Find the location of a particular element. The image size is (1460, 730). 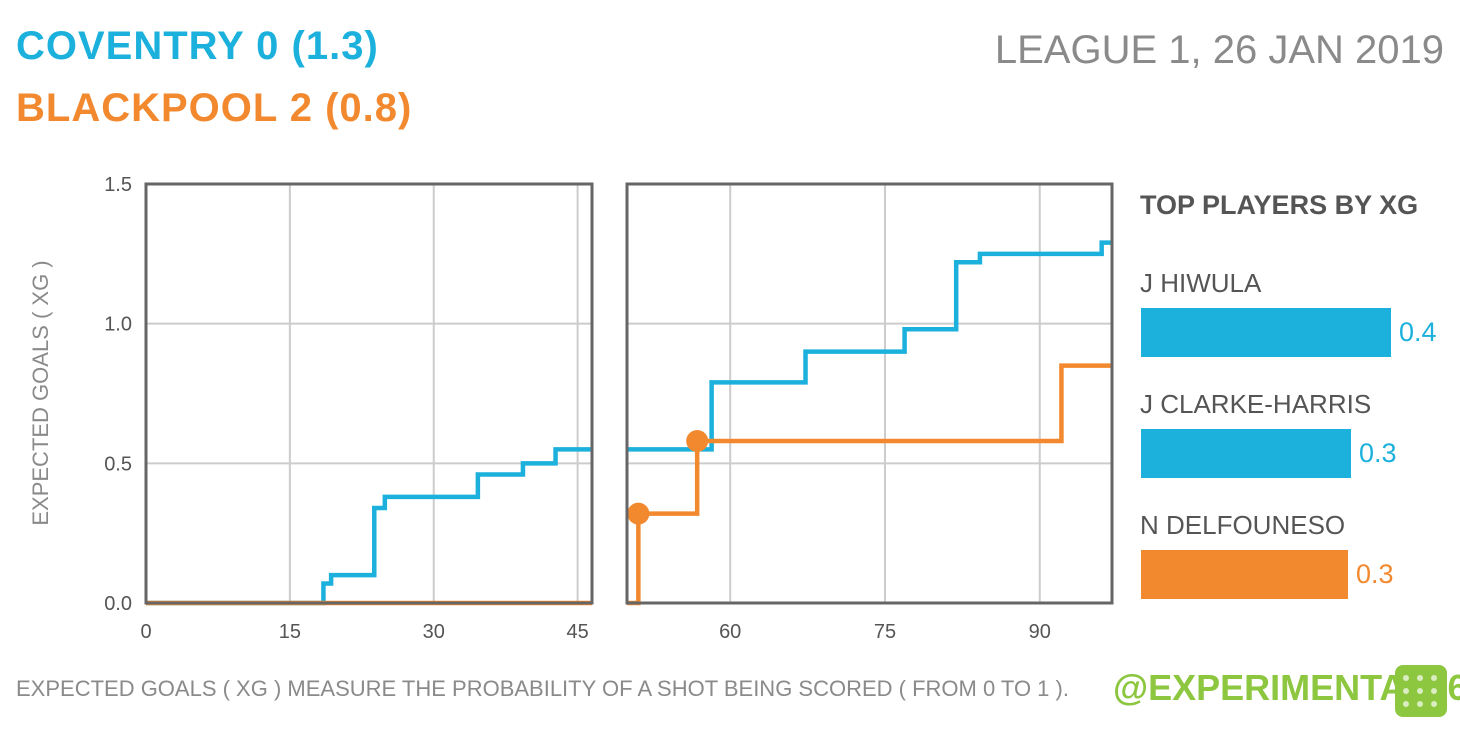

player-name: J HIWULA is located at coordinates (1201, 283).